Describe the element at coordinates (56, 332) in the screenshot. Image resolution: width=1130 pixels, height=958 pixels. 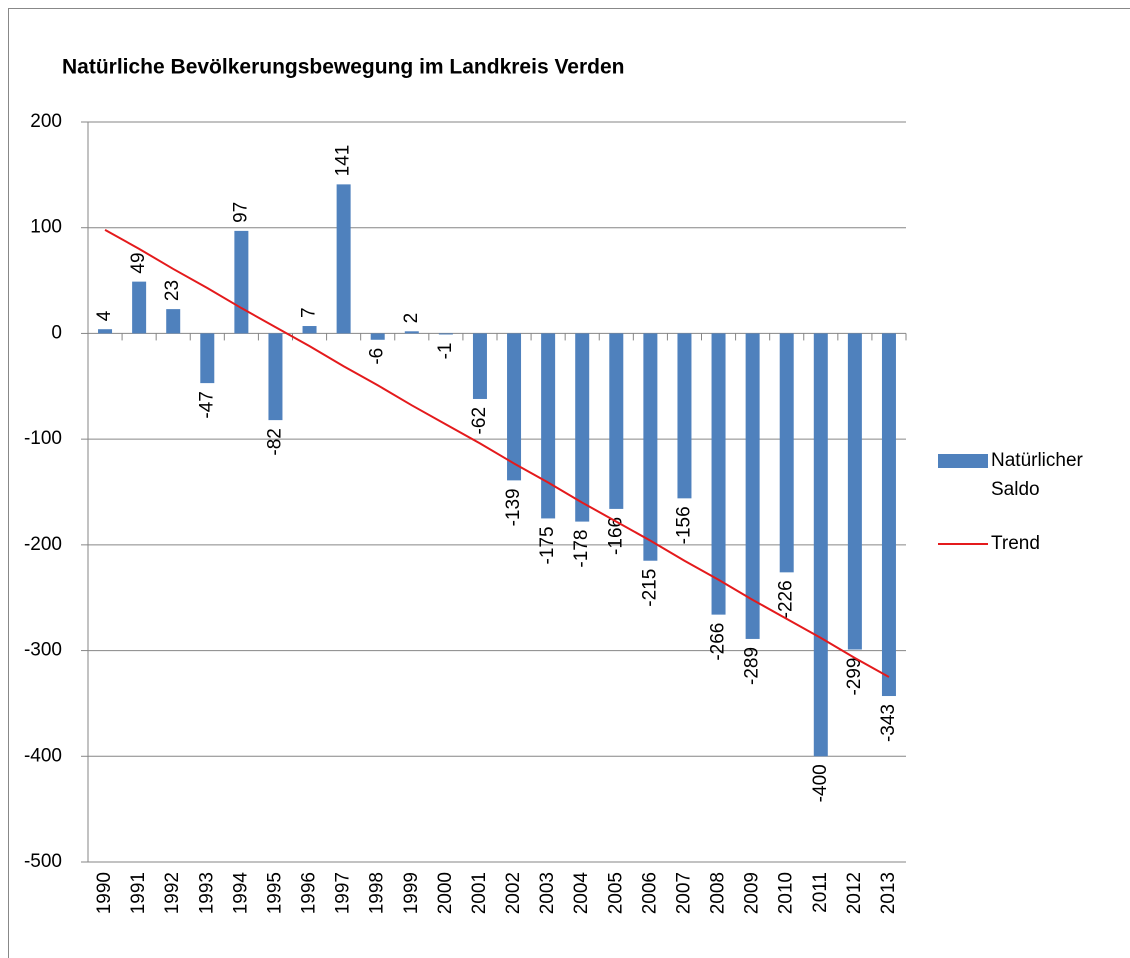
I see `y-tick-label: 0` at that location.